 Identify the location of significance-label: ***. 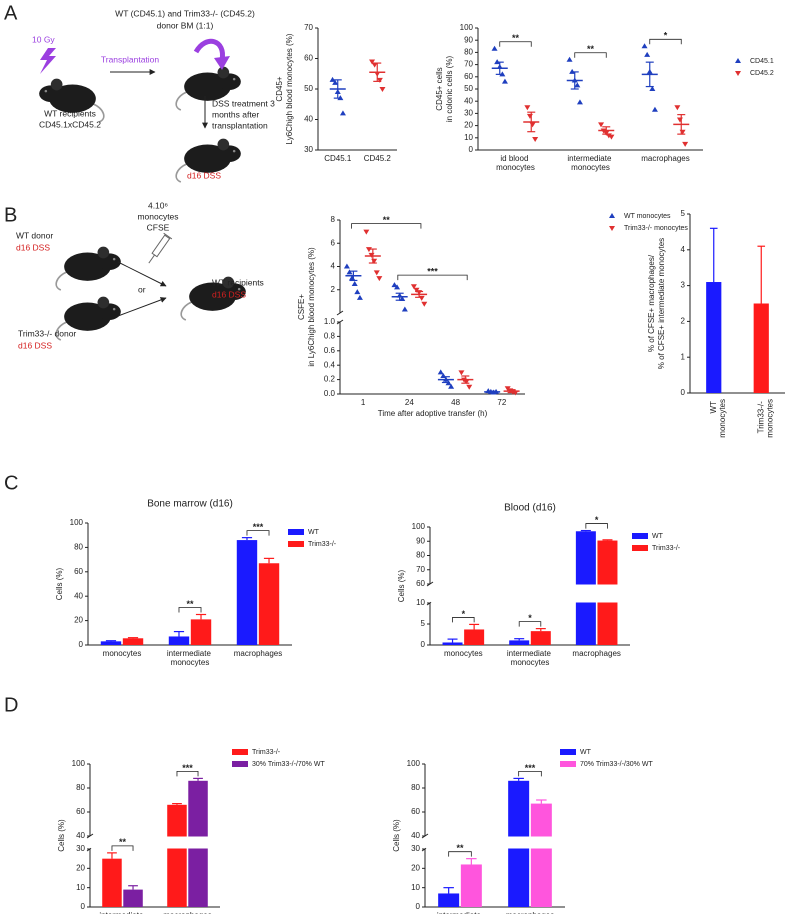
(258, 527).